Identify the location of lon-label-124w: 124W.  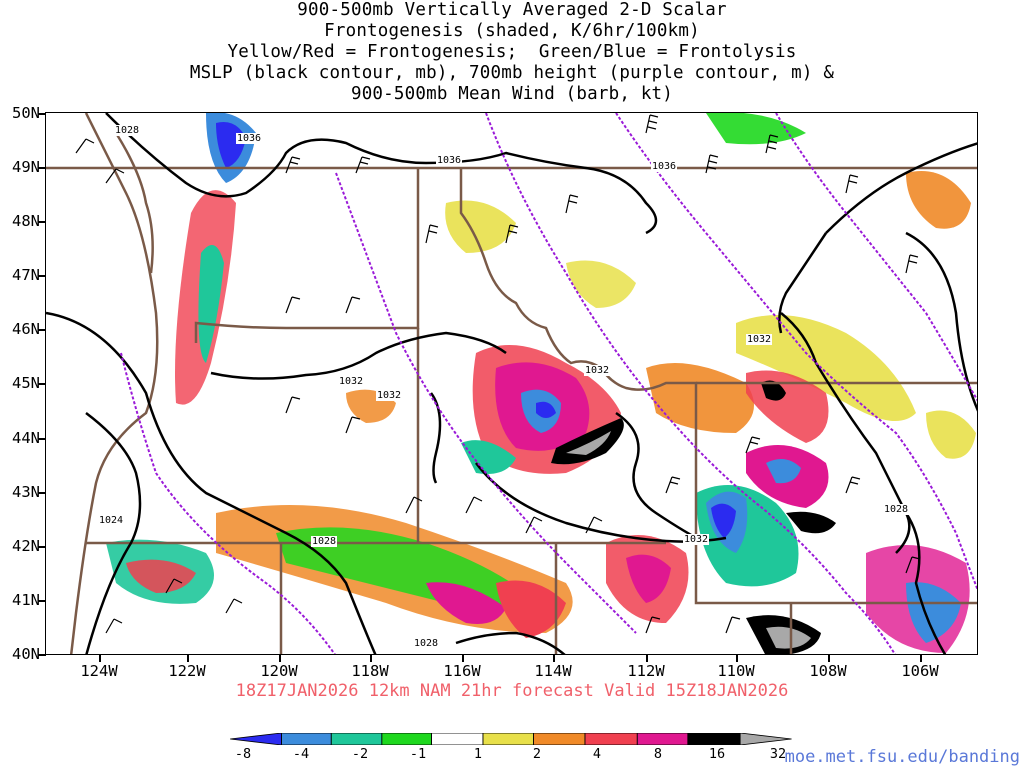
(99, 671).